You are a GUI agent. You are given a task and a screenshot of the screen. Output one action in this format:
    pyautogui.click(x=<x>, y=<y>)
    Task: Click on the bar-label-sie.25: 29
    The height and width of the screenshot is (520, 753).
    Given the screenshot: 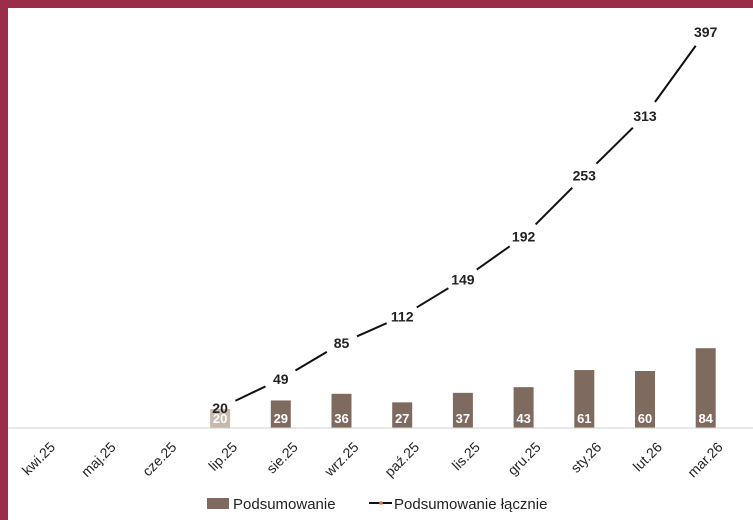 What is the action you would take?
    pyautogui.click(x=281, y=418)
    